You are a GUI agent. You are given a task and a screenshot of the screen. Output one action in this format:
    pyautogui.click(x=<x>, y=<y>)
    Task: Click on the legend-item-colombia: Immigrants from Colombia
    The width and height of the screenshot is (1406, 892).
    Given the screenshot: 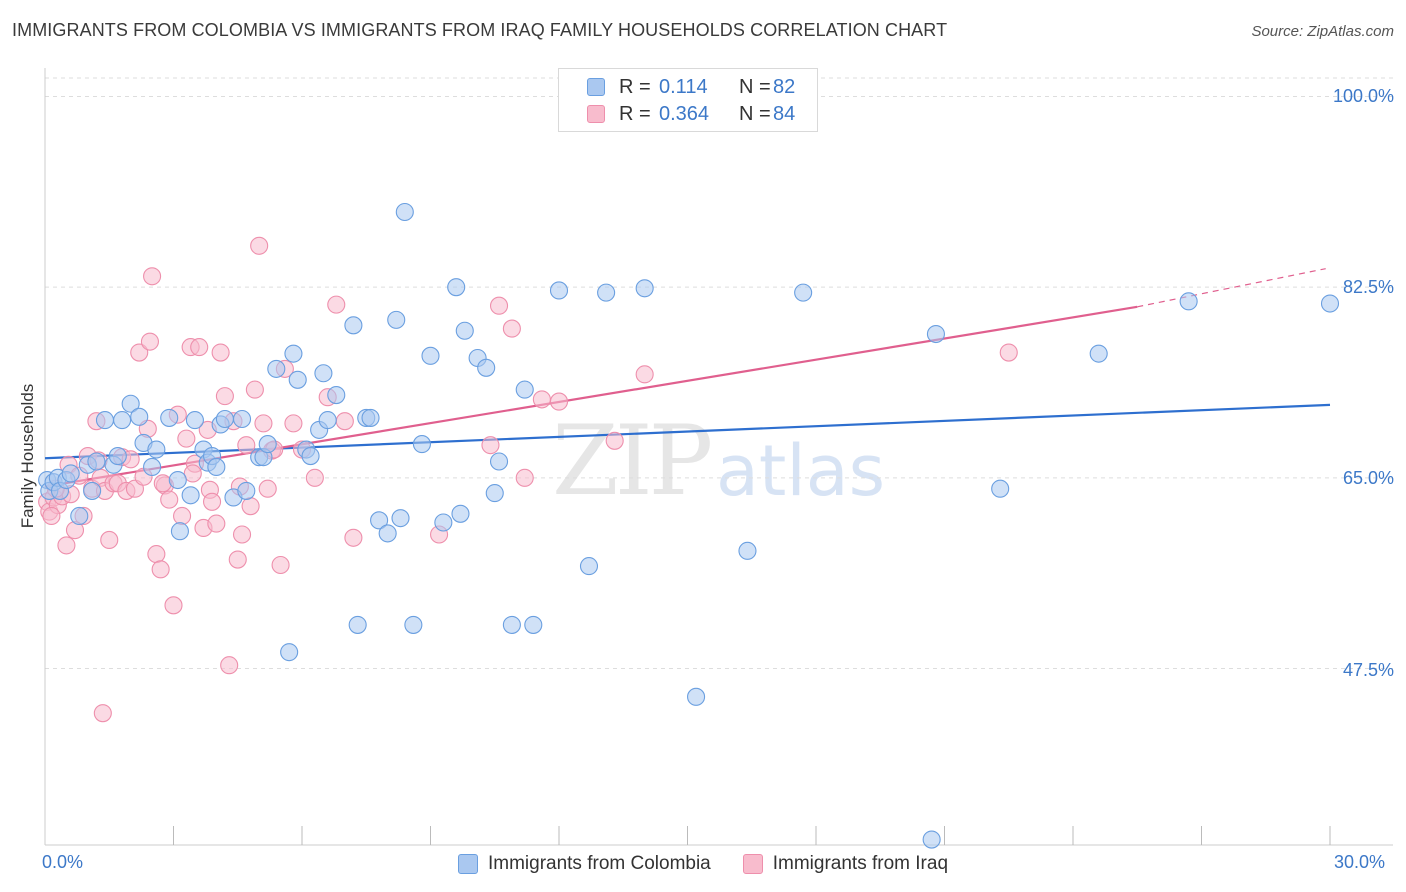 What is the action you would take?
    pyautogui.click(x=584, y=864)
    